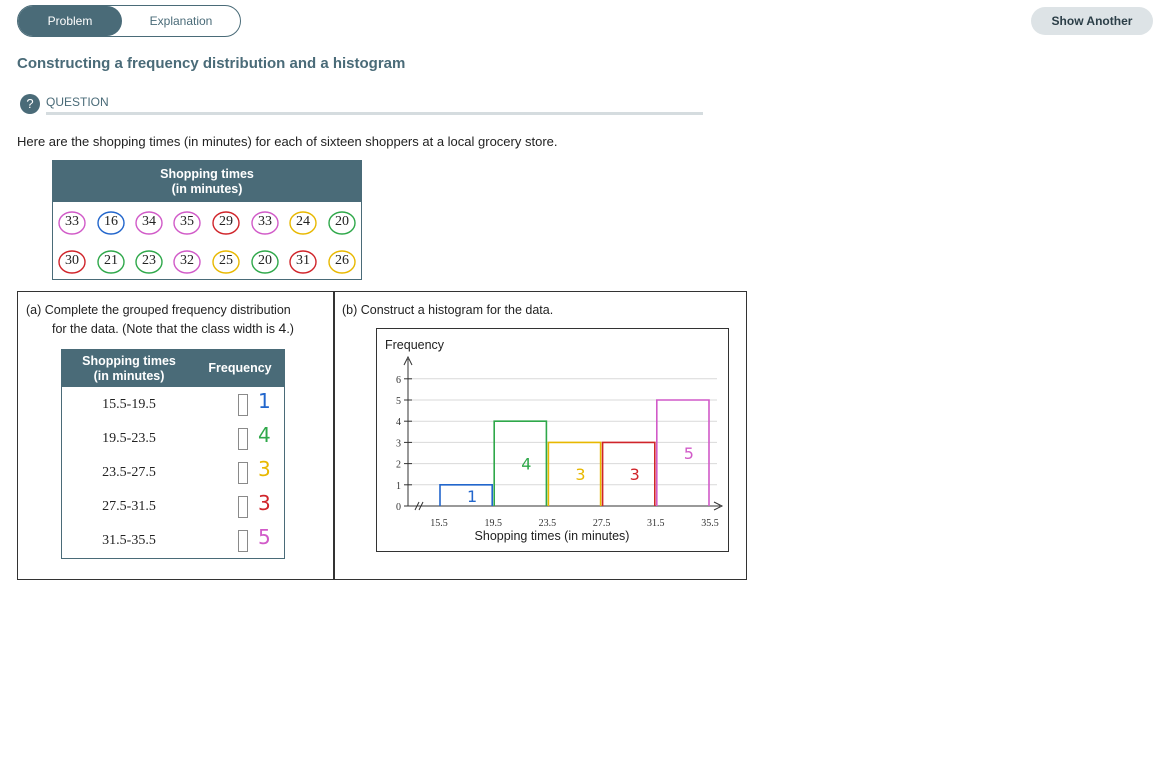  Describe the element at coordinates (303, 221) in the screenshot. I see `data-value: 24` at that location.